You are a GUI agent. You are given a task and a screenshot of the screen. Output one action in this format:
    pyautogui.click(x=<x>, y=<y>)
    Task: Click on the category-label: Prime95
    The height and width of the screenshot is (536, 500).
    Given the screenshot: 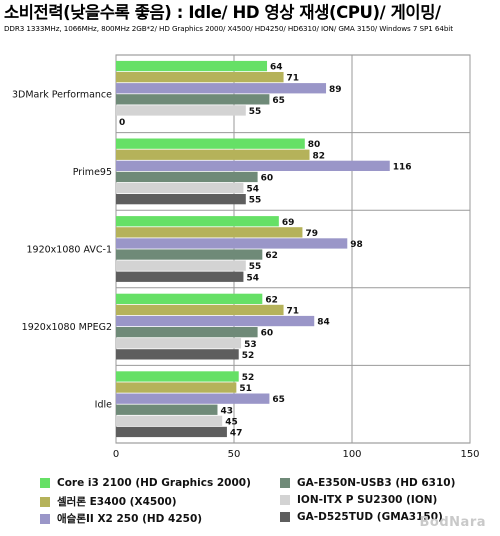 What is the action you would take?
    pyautogui.click(x=92, y=172)
    